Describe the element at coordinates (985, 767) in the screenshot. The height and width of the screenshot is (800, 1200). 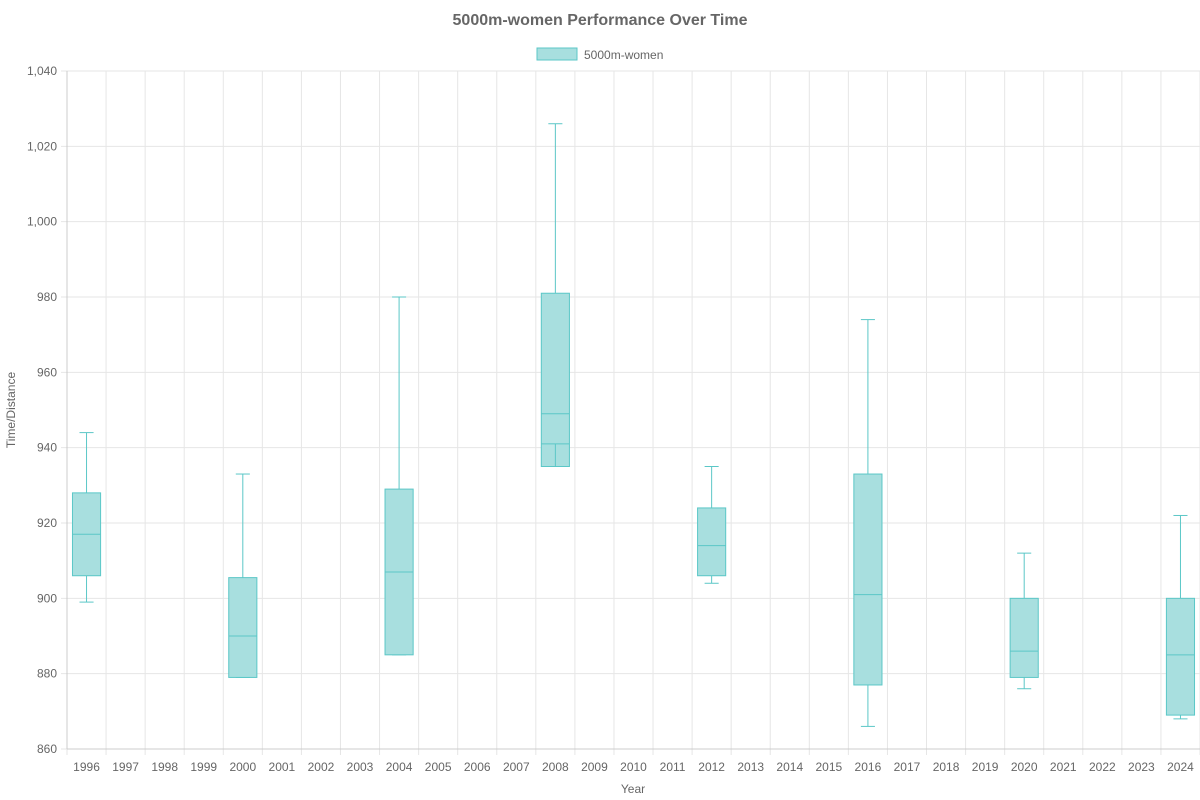
I see `x-tick-label: 2019` at that location.